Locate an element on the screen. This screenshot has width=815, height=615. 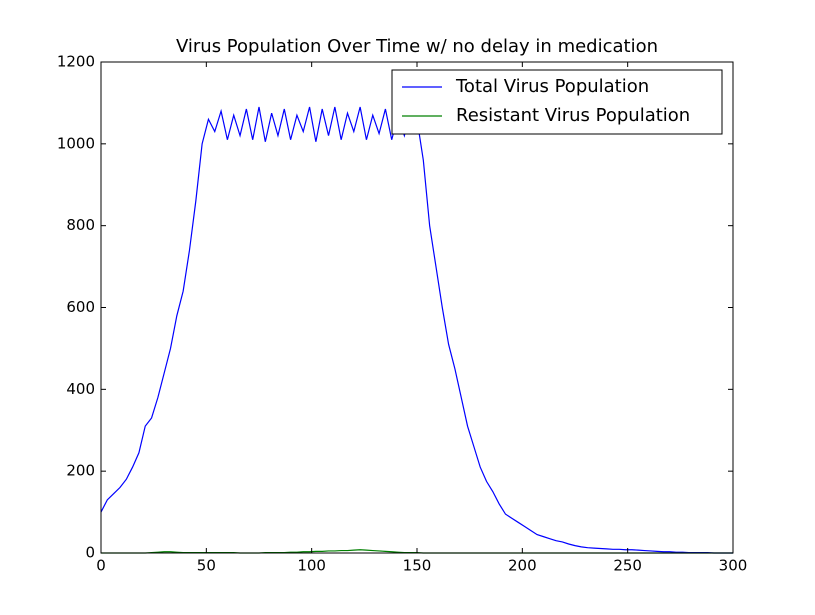
y-tick-label: 0 is located at coordinates (90, 553).